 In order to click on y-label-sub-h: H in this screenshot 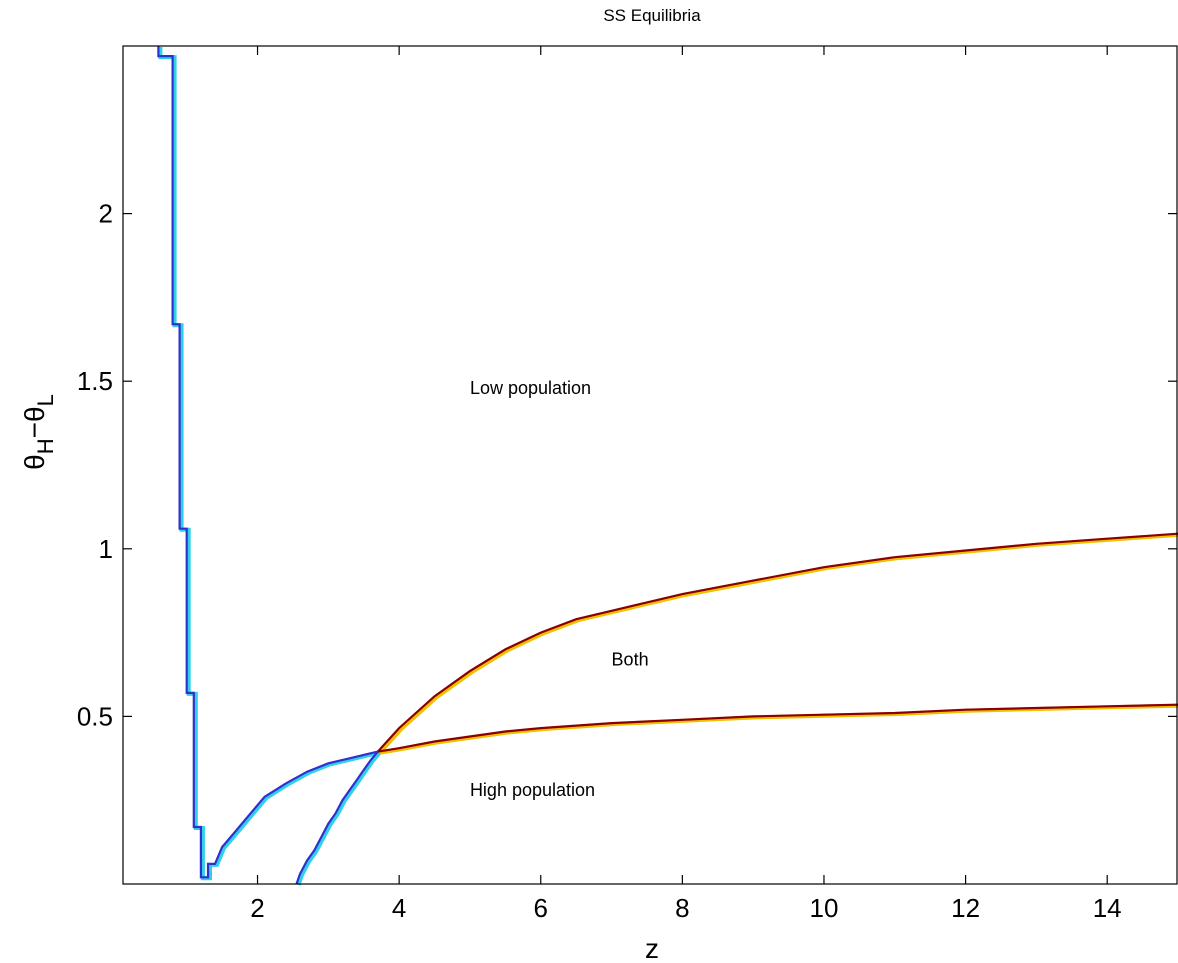, I will do `click(45, 446)`.